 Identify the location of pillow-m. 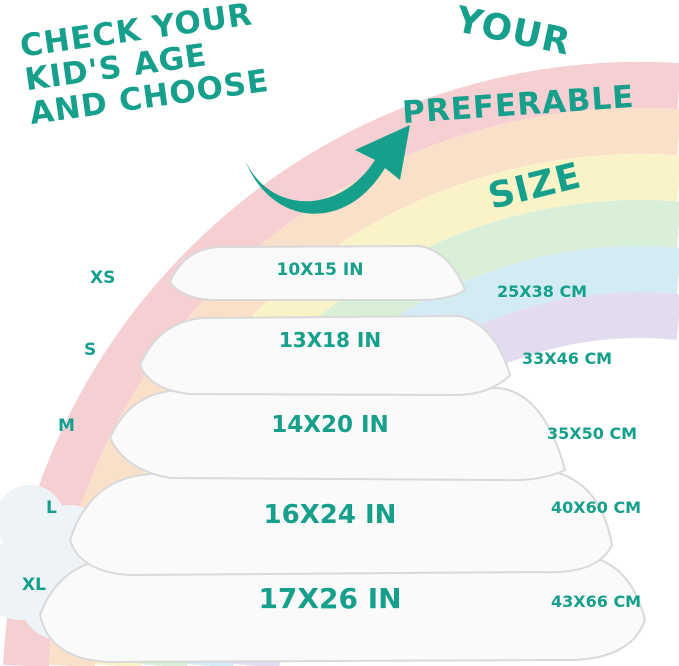
(337, 434).